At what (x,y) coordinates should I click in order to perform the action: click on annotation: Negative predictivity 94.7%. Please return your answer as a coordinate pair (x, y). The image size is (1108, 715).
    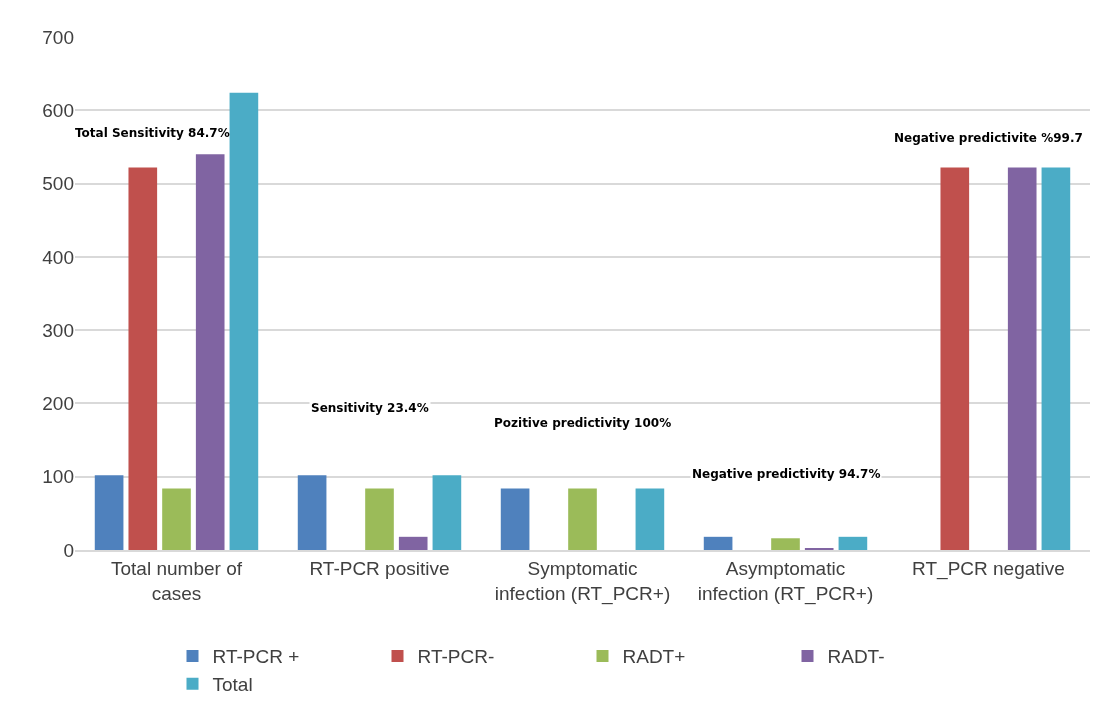
    Looking at the image, I should click on (786, 474).